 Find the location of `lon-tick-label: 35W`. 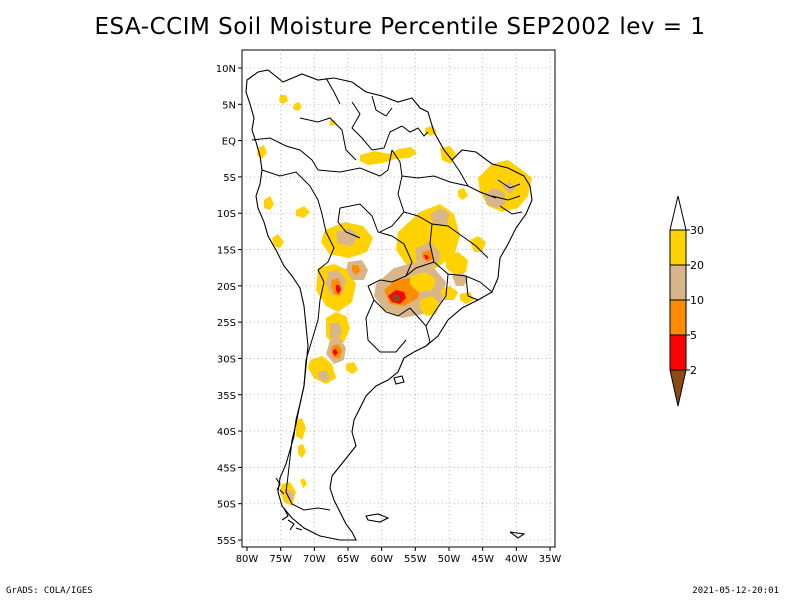

lon-tick-label: 35W is located at coordinates (550, 559).